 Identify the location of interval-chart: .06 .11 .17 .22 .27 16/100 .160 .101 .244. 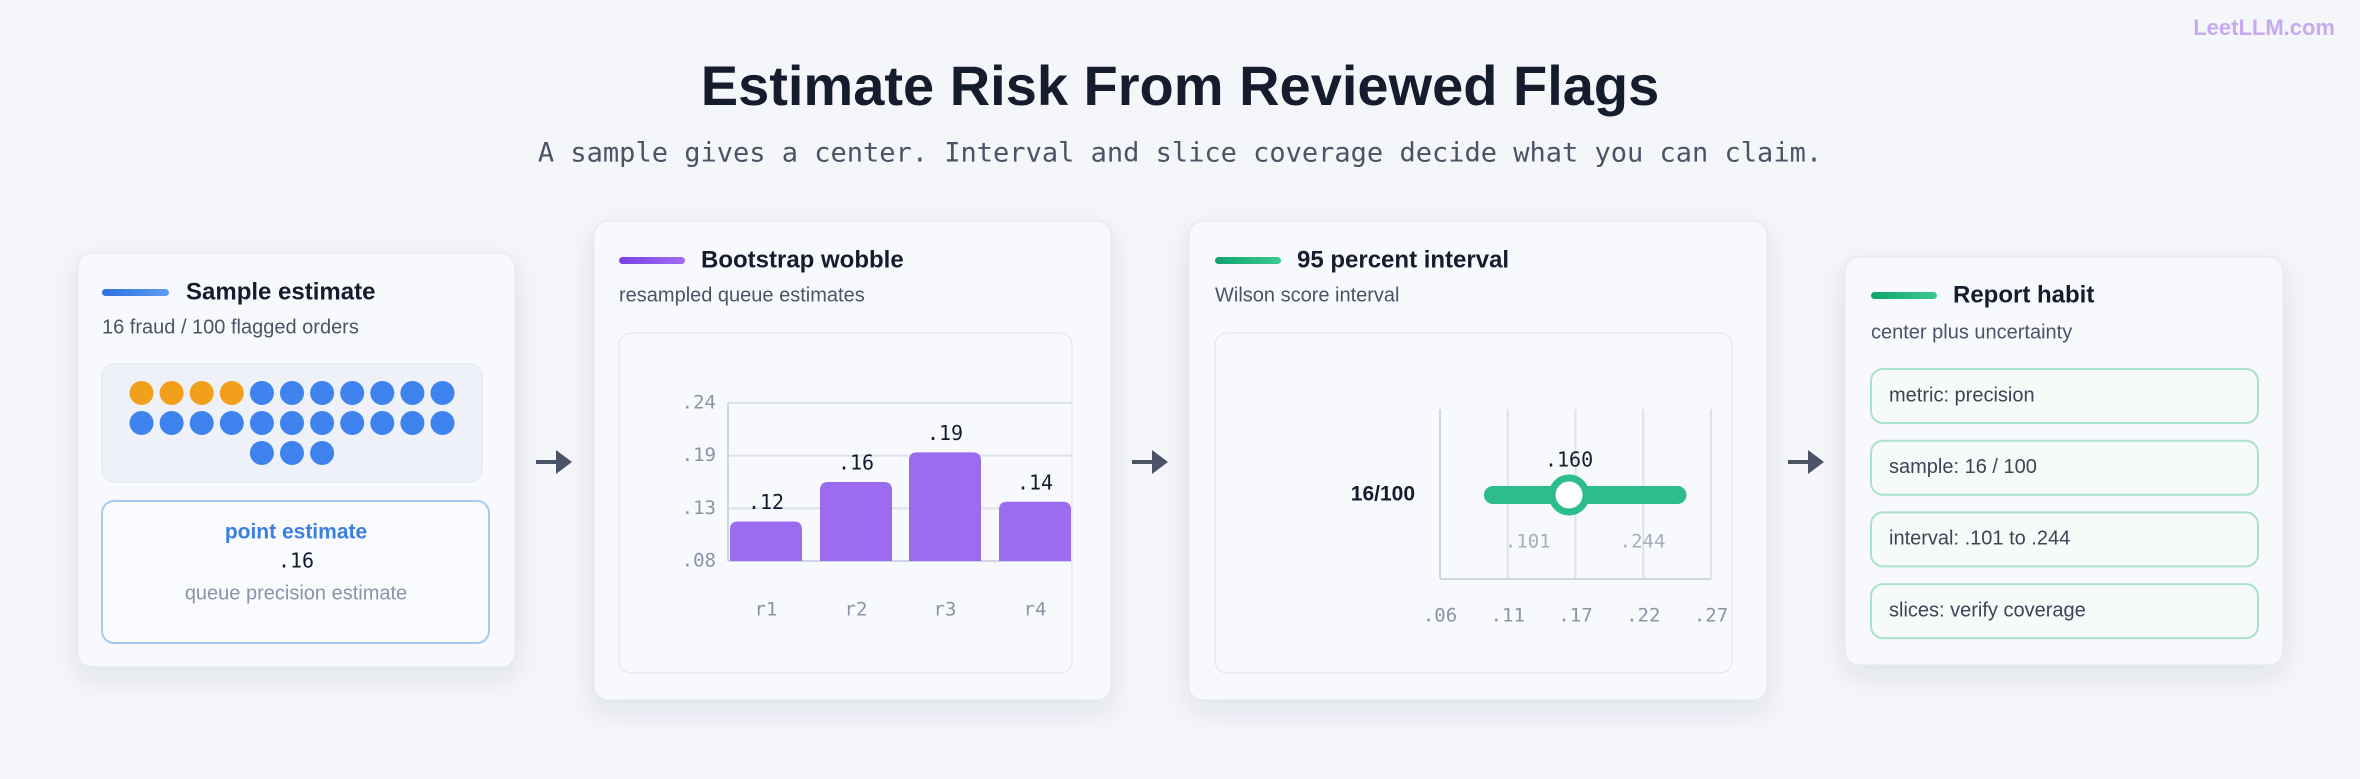
(1539, 518).